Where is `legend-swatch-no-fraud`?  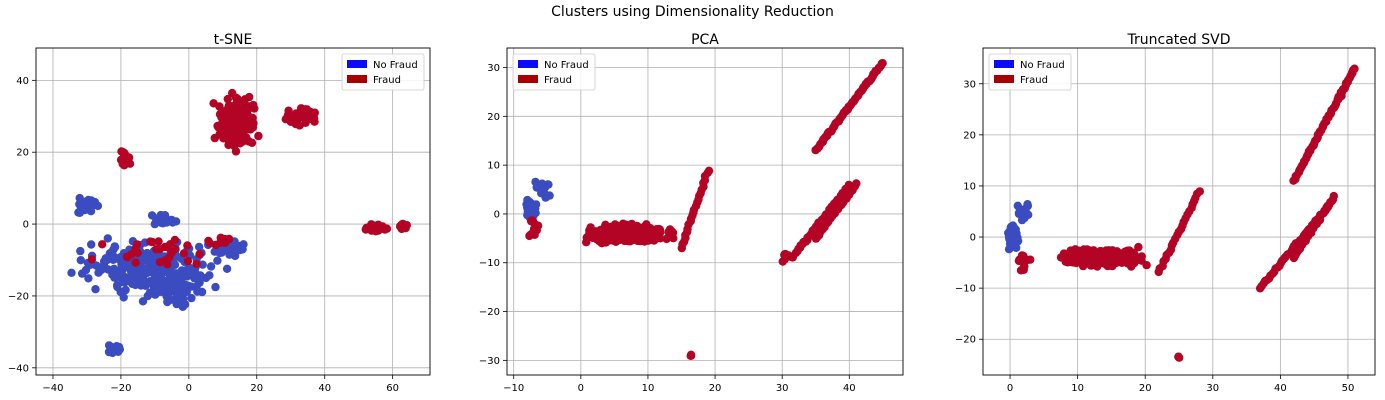 legend-swatch-no-fraud is located at coordinates (1004, 64).